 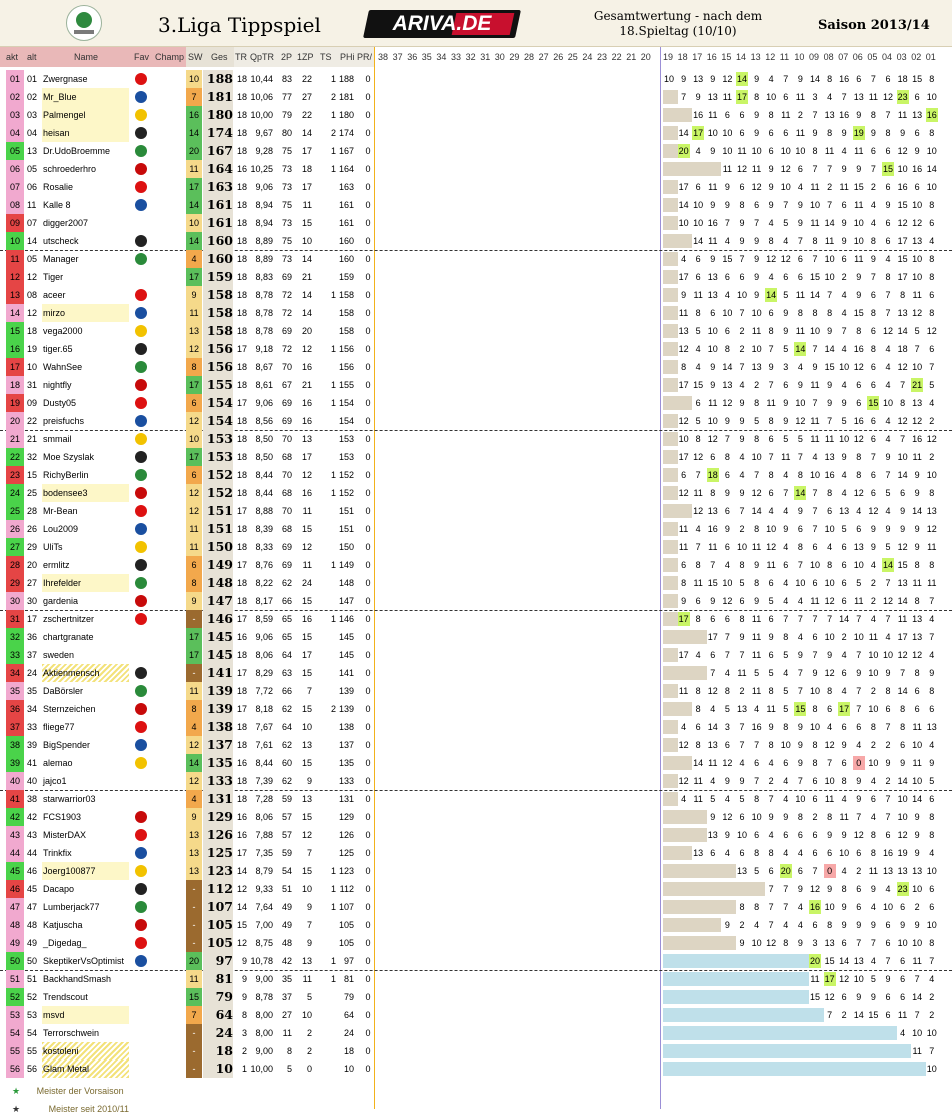 What do you see at coordinates (63, 691) in the screenshot?
I see `player-name: DaBörsler` at bounding box center [63, 691].